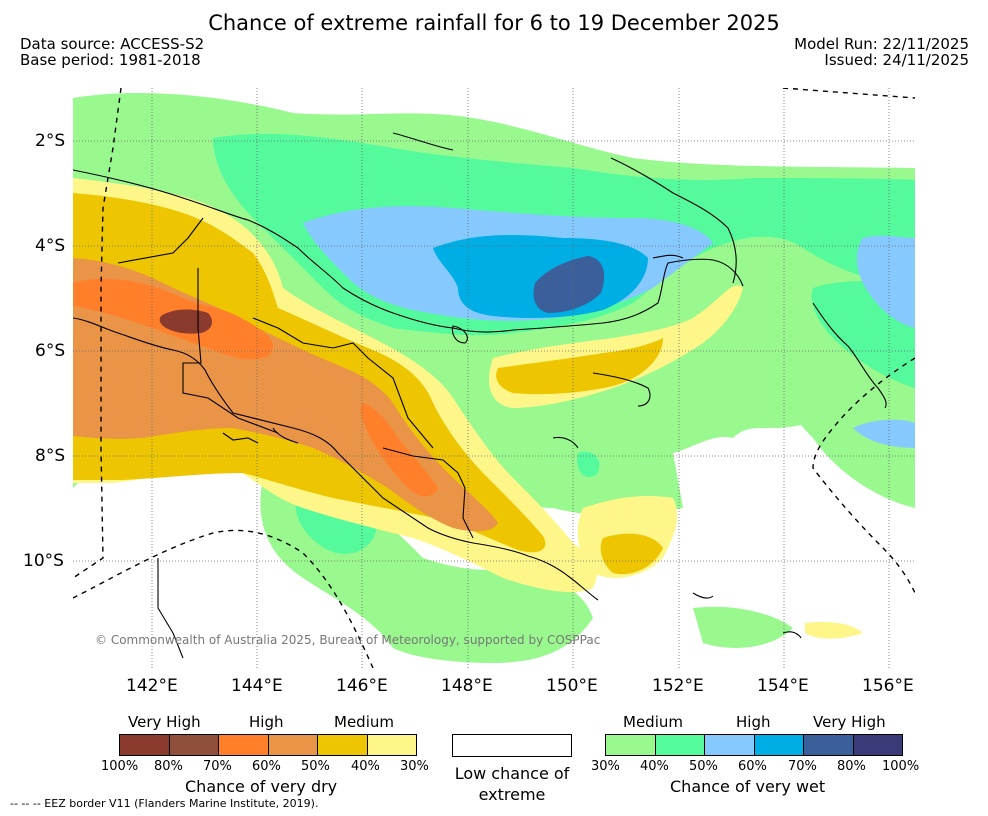 The image size is (988, 816). I want to click on wet-tick-50: 50%, so click(703, 766).